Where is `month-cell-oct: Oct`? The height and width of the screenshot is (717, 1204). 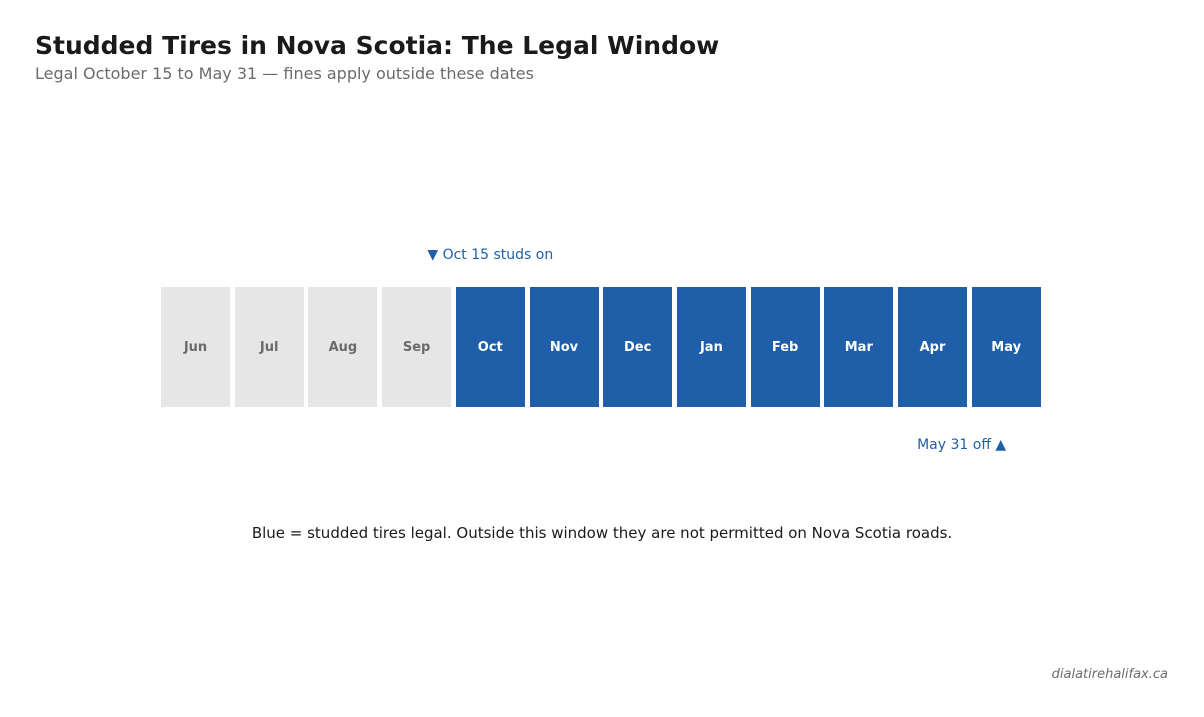 month-cell-oct: Oct is located at coordinates (490, 347).